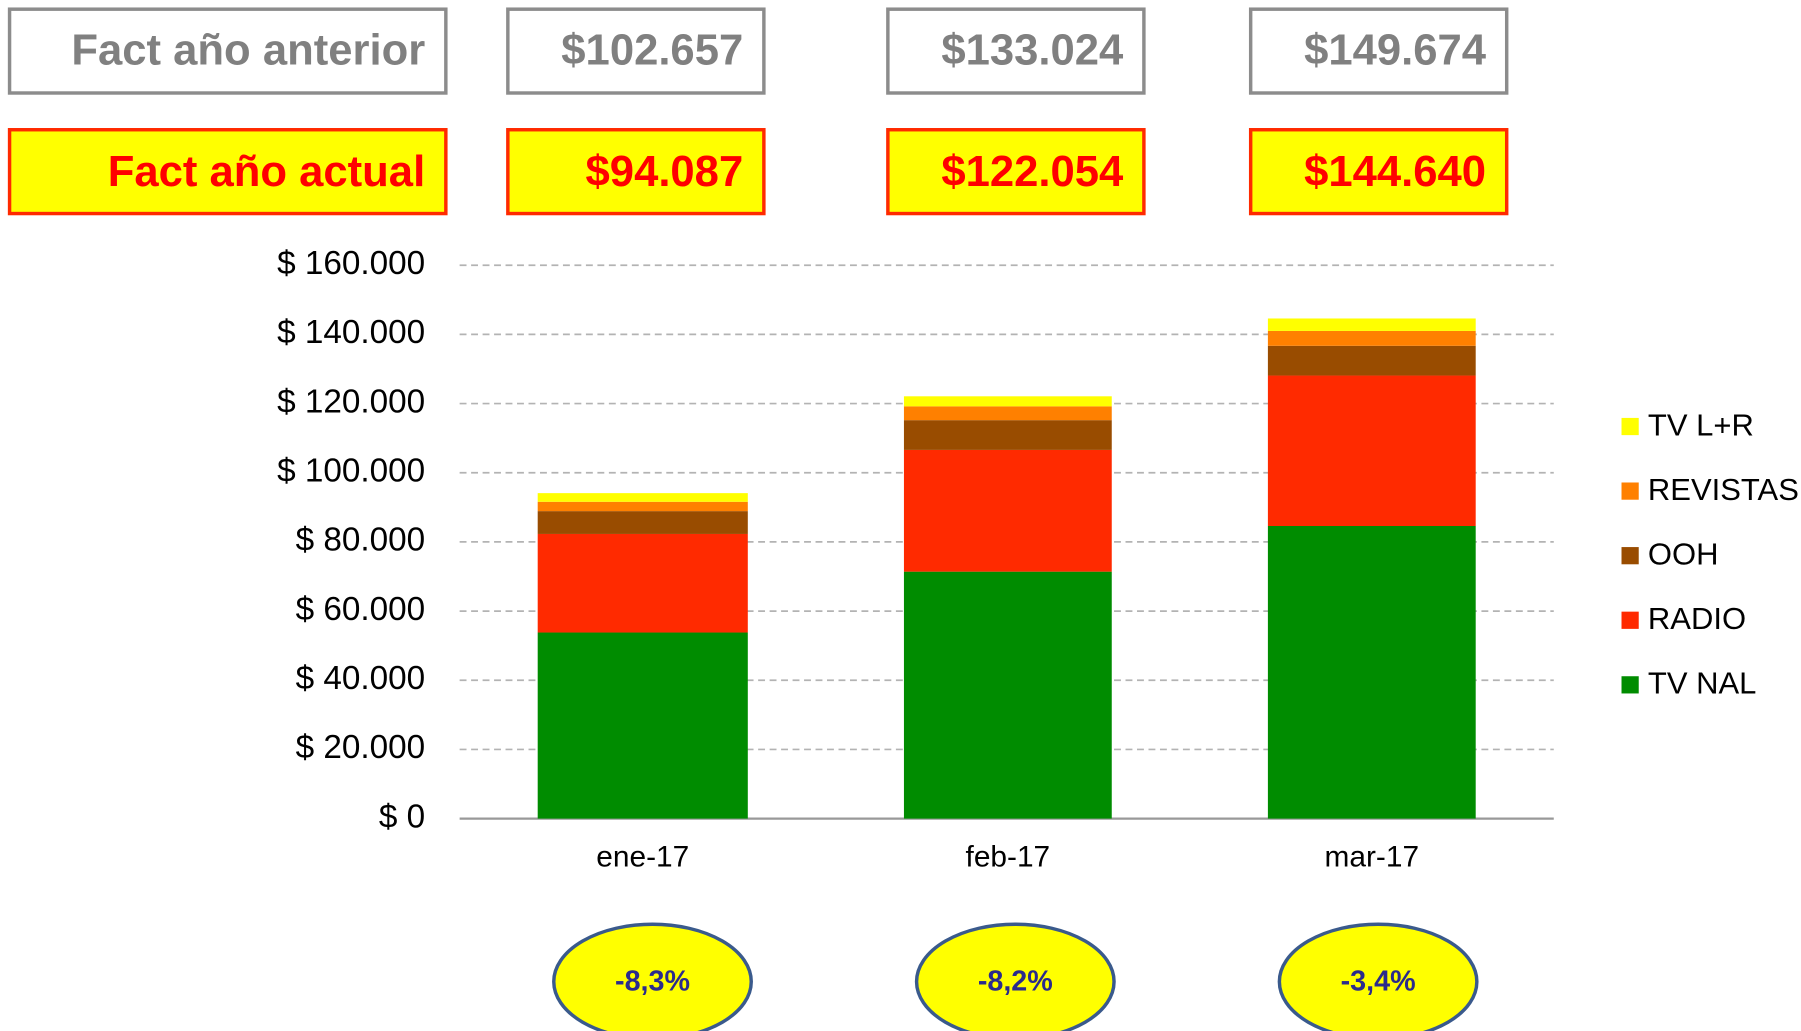 The width and height of the screenshot is (1801, 1031). What do you see at coordinates (1032, 50) in the screenshot?
I see `previous-value: $133.024` at bounding box center [1032, 50].